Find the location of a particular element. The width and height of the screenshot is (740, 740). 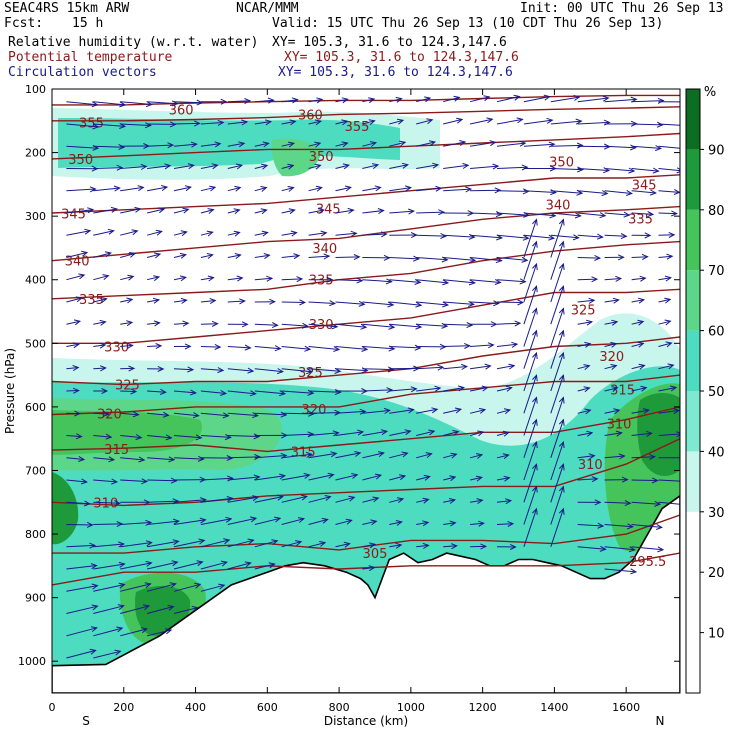

colorbar-bin is located at coordinates (693, 300).